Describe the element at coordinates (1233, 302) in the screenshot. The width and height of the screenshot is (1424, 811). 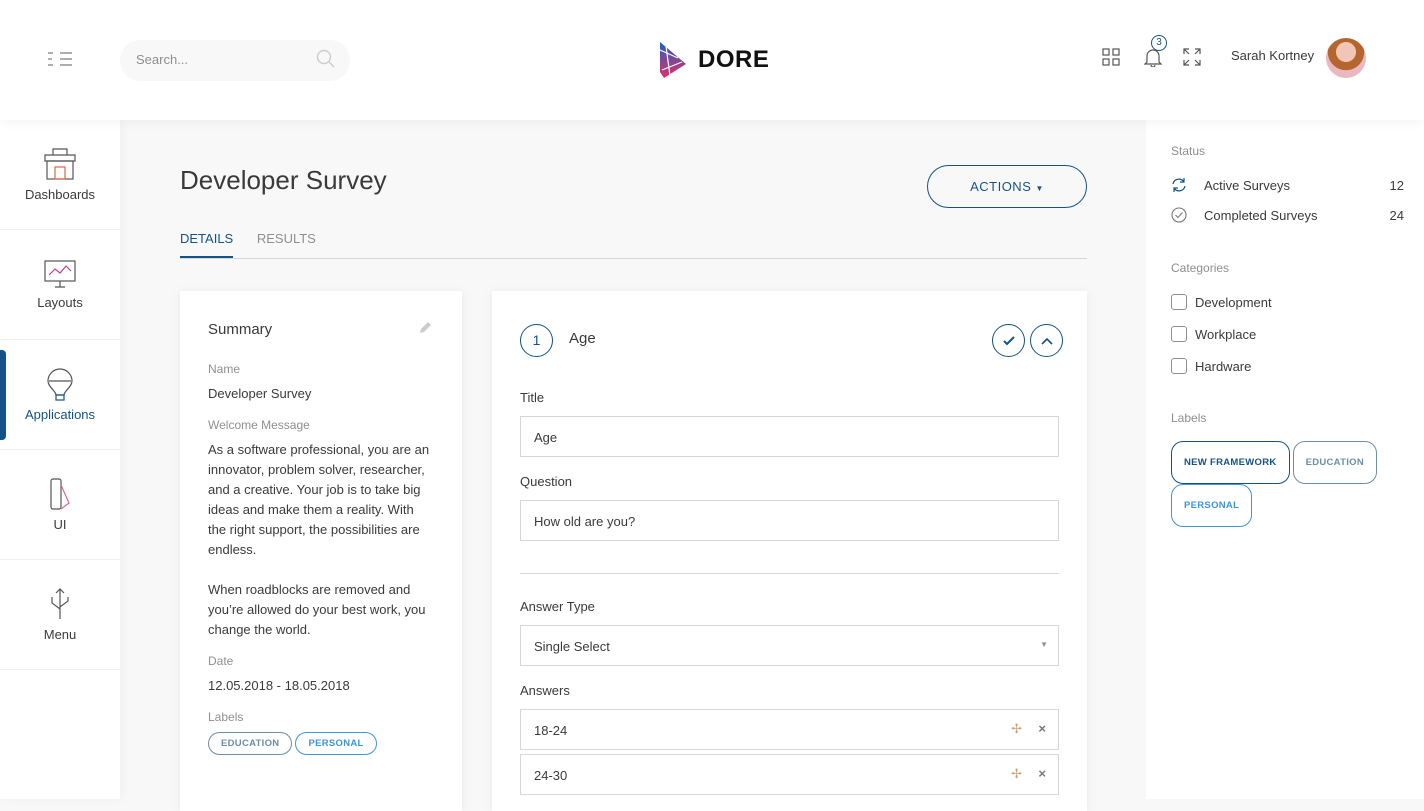
I see `category-label: Development` at that location.